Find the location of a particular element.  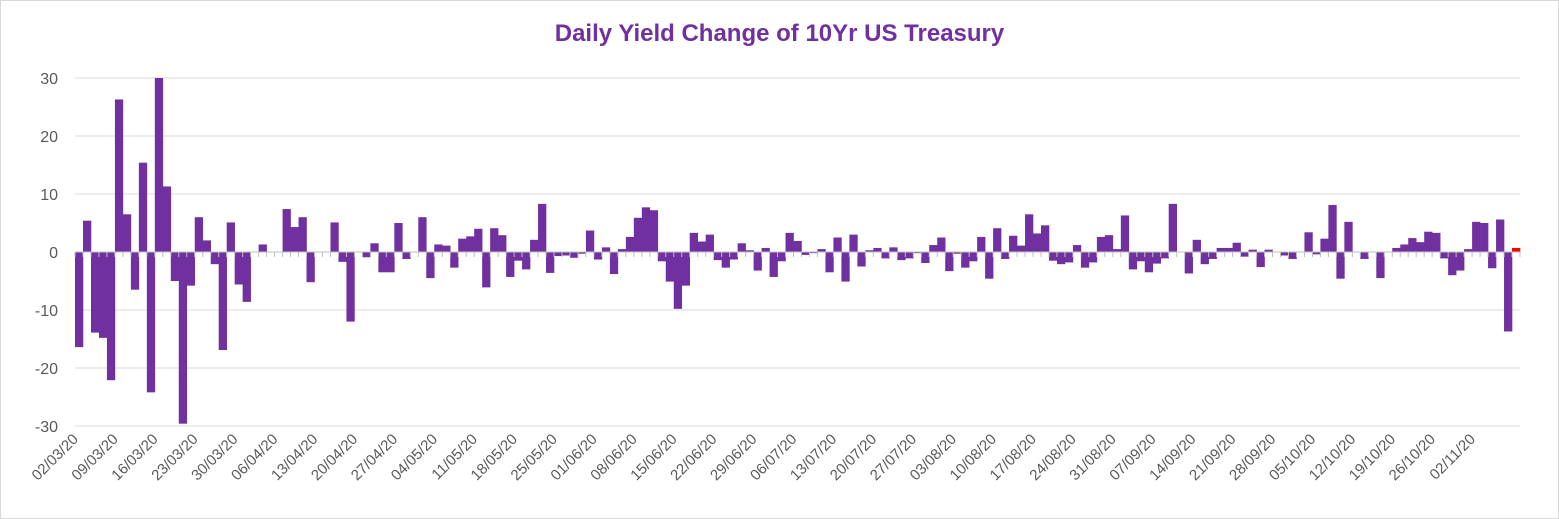

bar-highlight is located at coordinates (1516, 249).